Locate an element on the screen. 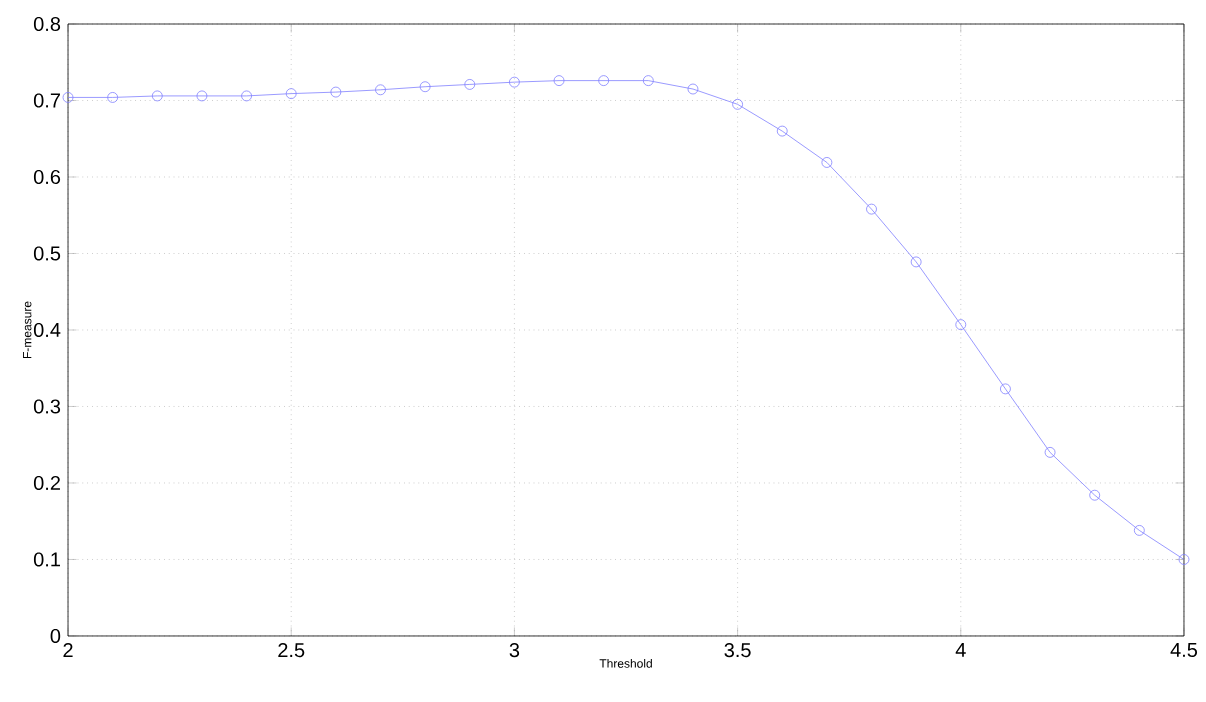 The image size is (1206, 702). y-tick-label: 0 is located at coordinates (55, 636).